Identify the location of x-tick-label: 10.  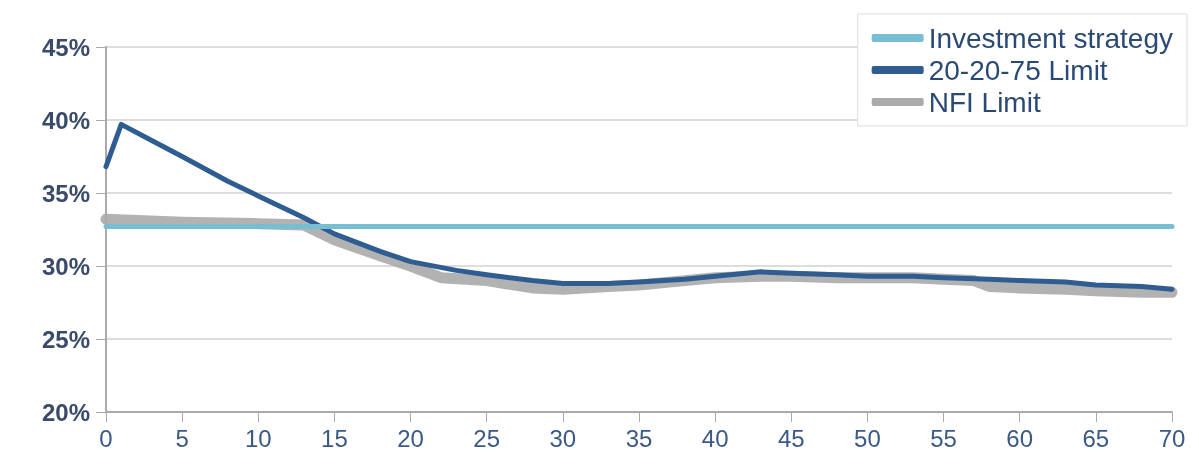
(258, 438).